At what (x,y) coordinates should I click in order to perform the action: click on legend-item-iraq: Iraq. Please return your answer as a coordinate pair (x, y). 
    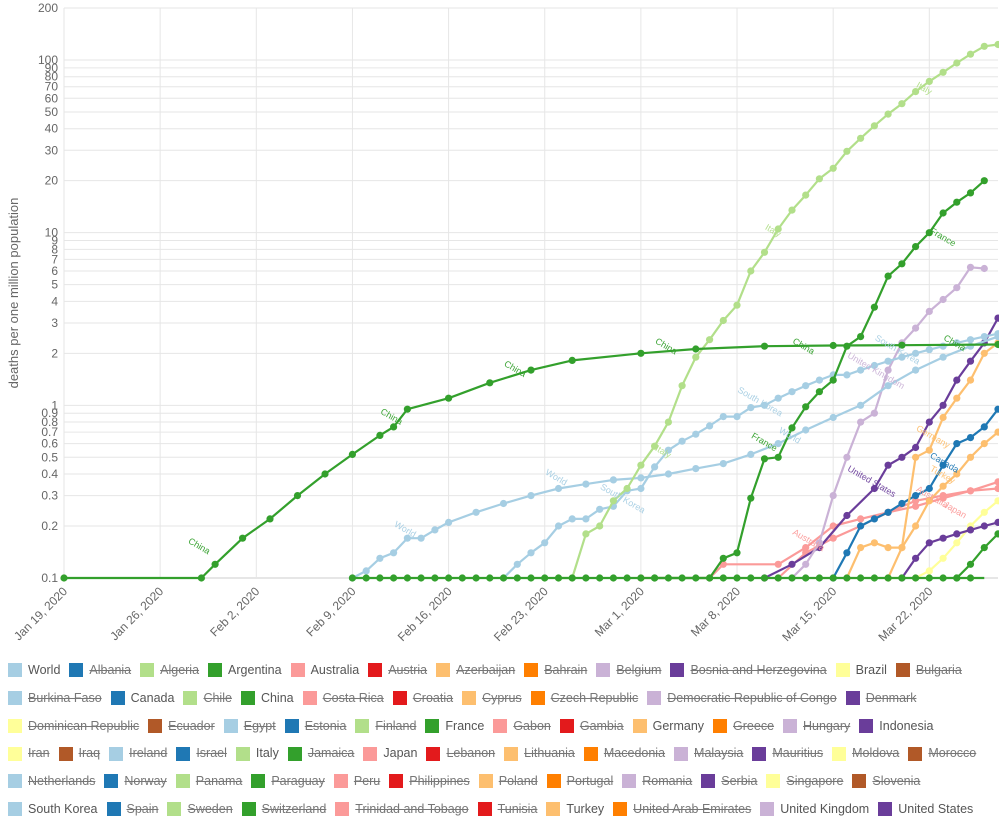
    Looking at the image, I should click on (79, 753).